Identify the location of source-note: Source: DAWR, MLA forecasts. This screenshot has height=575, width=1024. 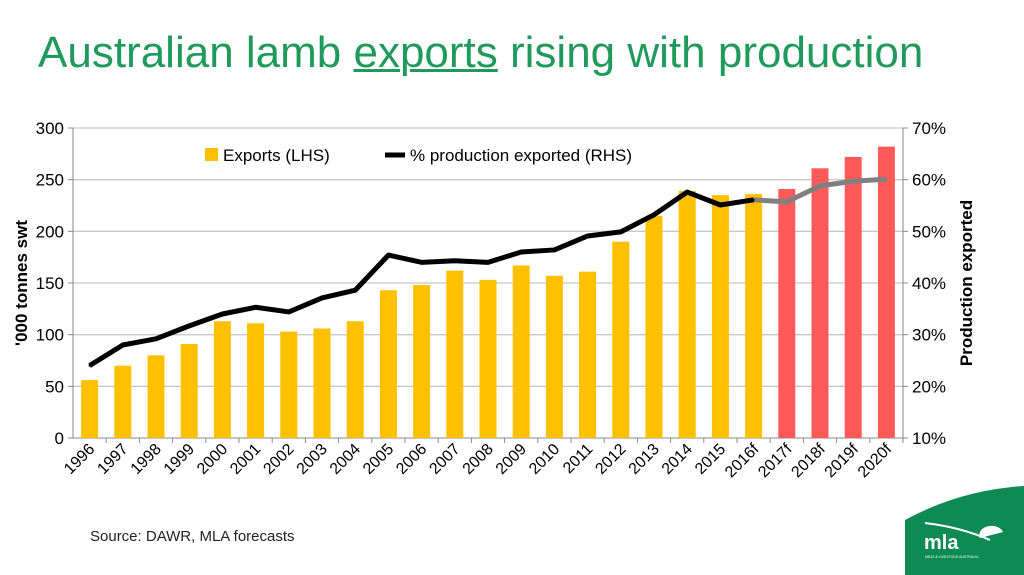
(192, 536).